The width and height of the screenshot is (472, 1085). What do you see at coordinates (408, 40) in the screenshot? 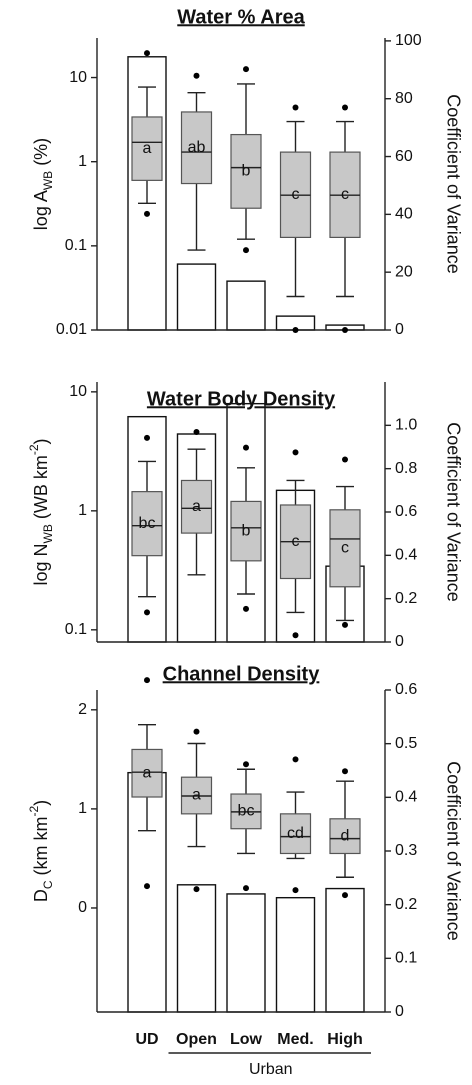
I see `y2-tick-label: 100` at bounding box center [408, 40].